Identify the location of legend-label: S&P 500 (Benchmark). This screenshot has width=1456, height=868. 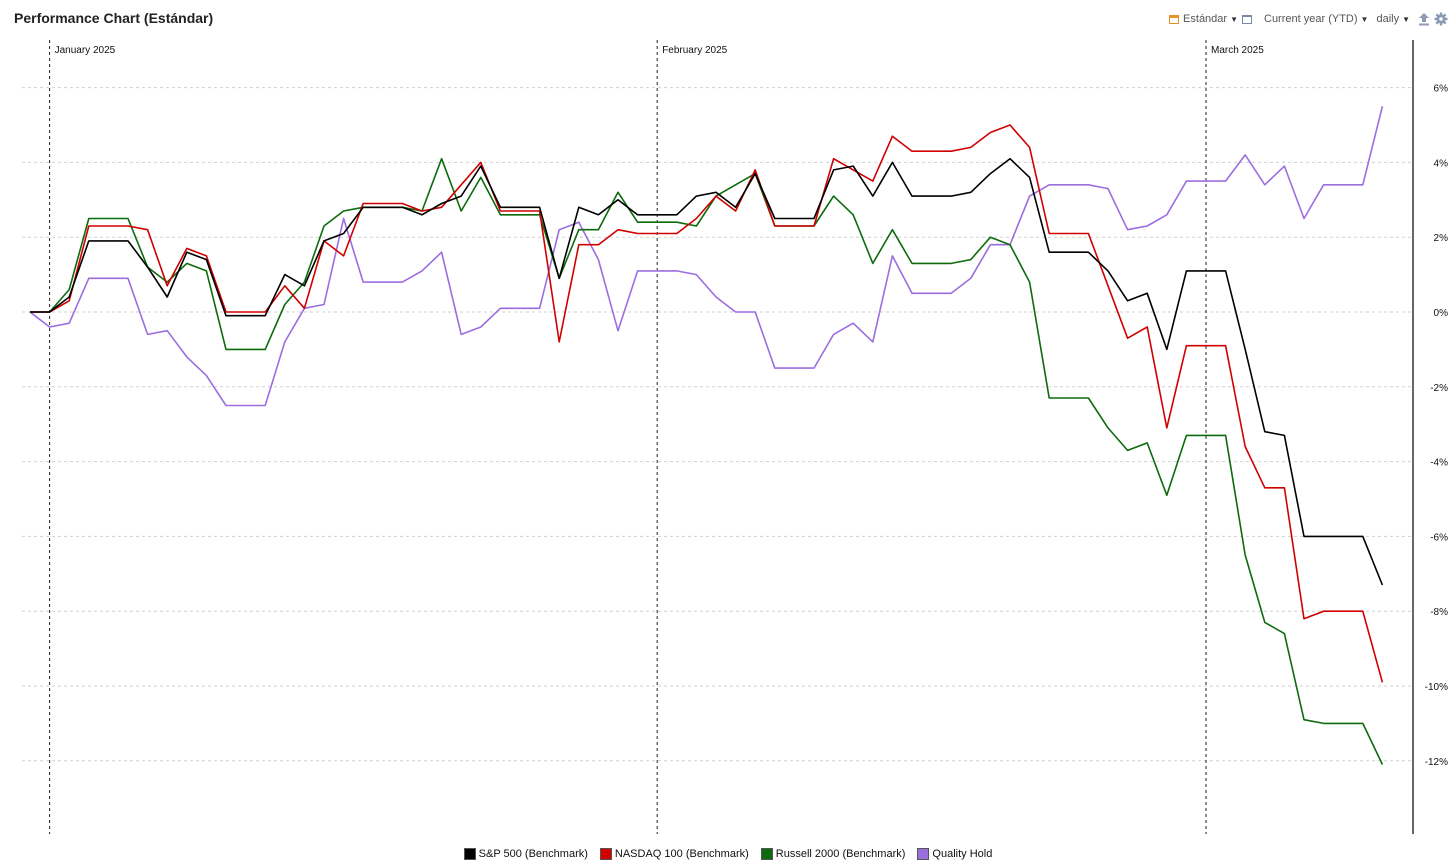
(533, 854).